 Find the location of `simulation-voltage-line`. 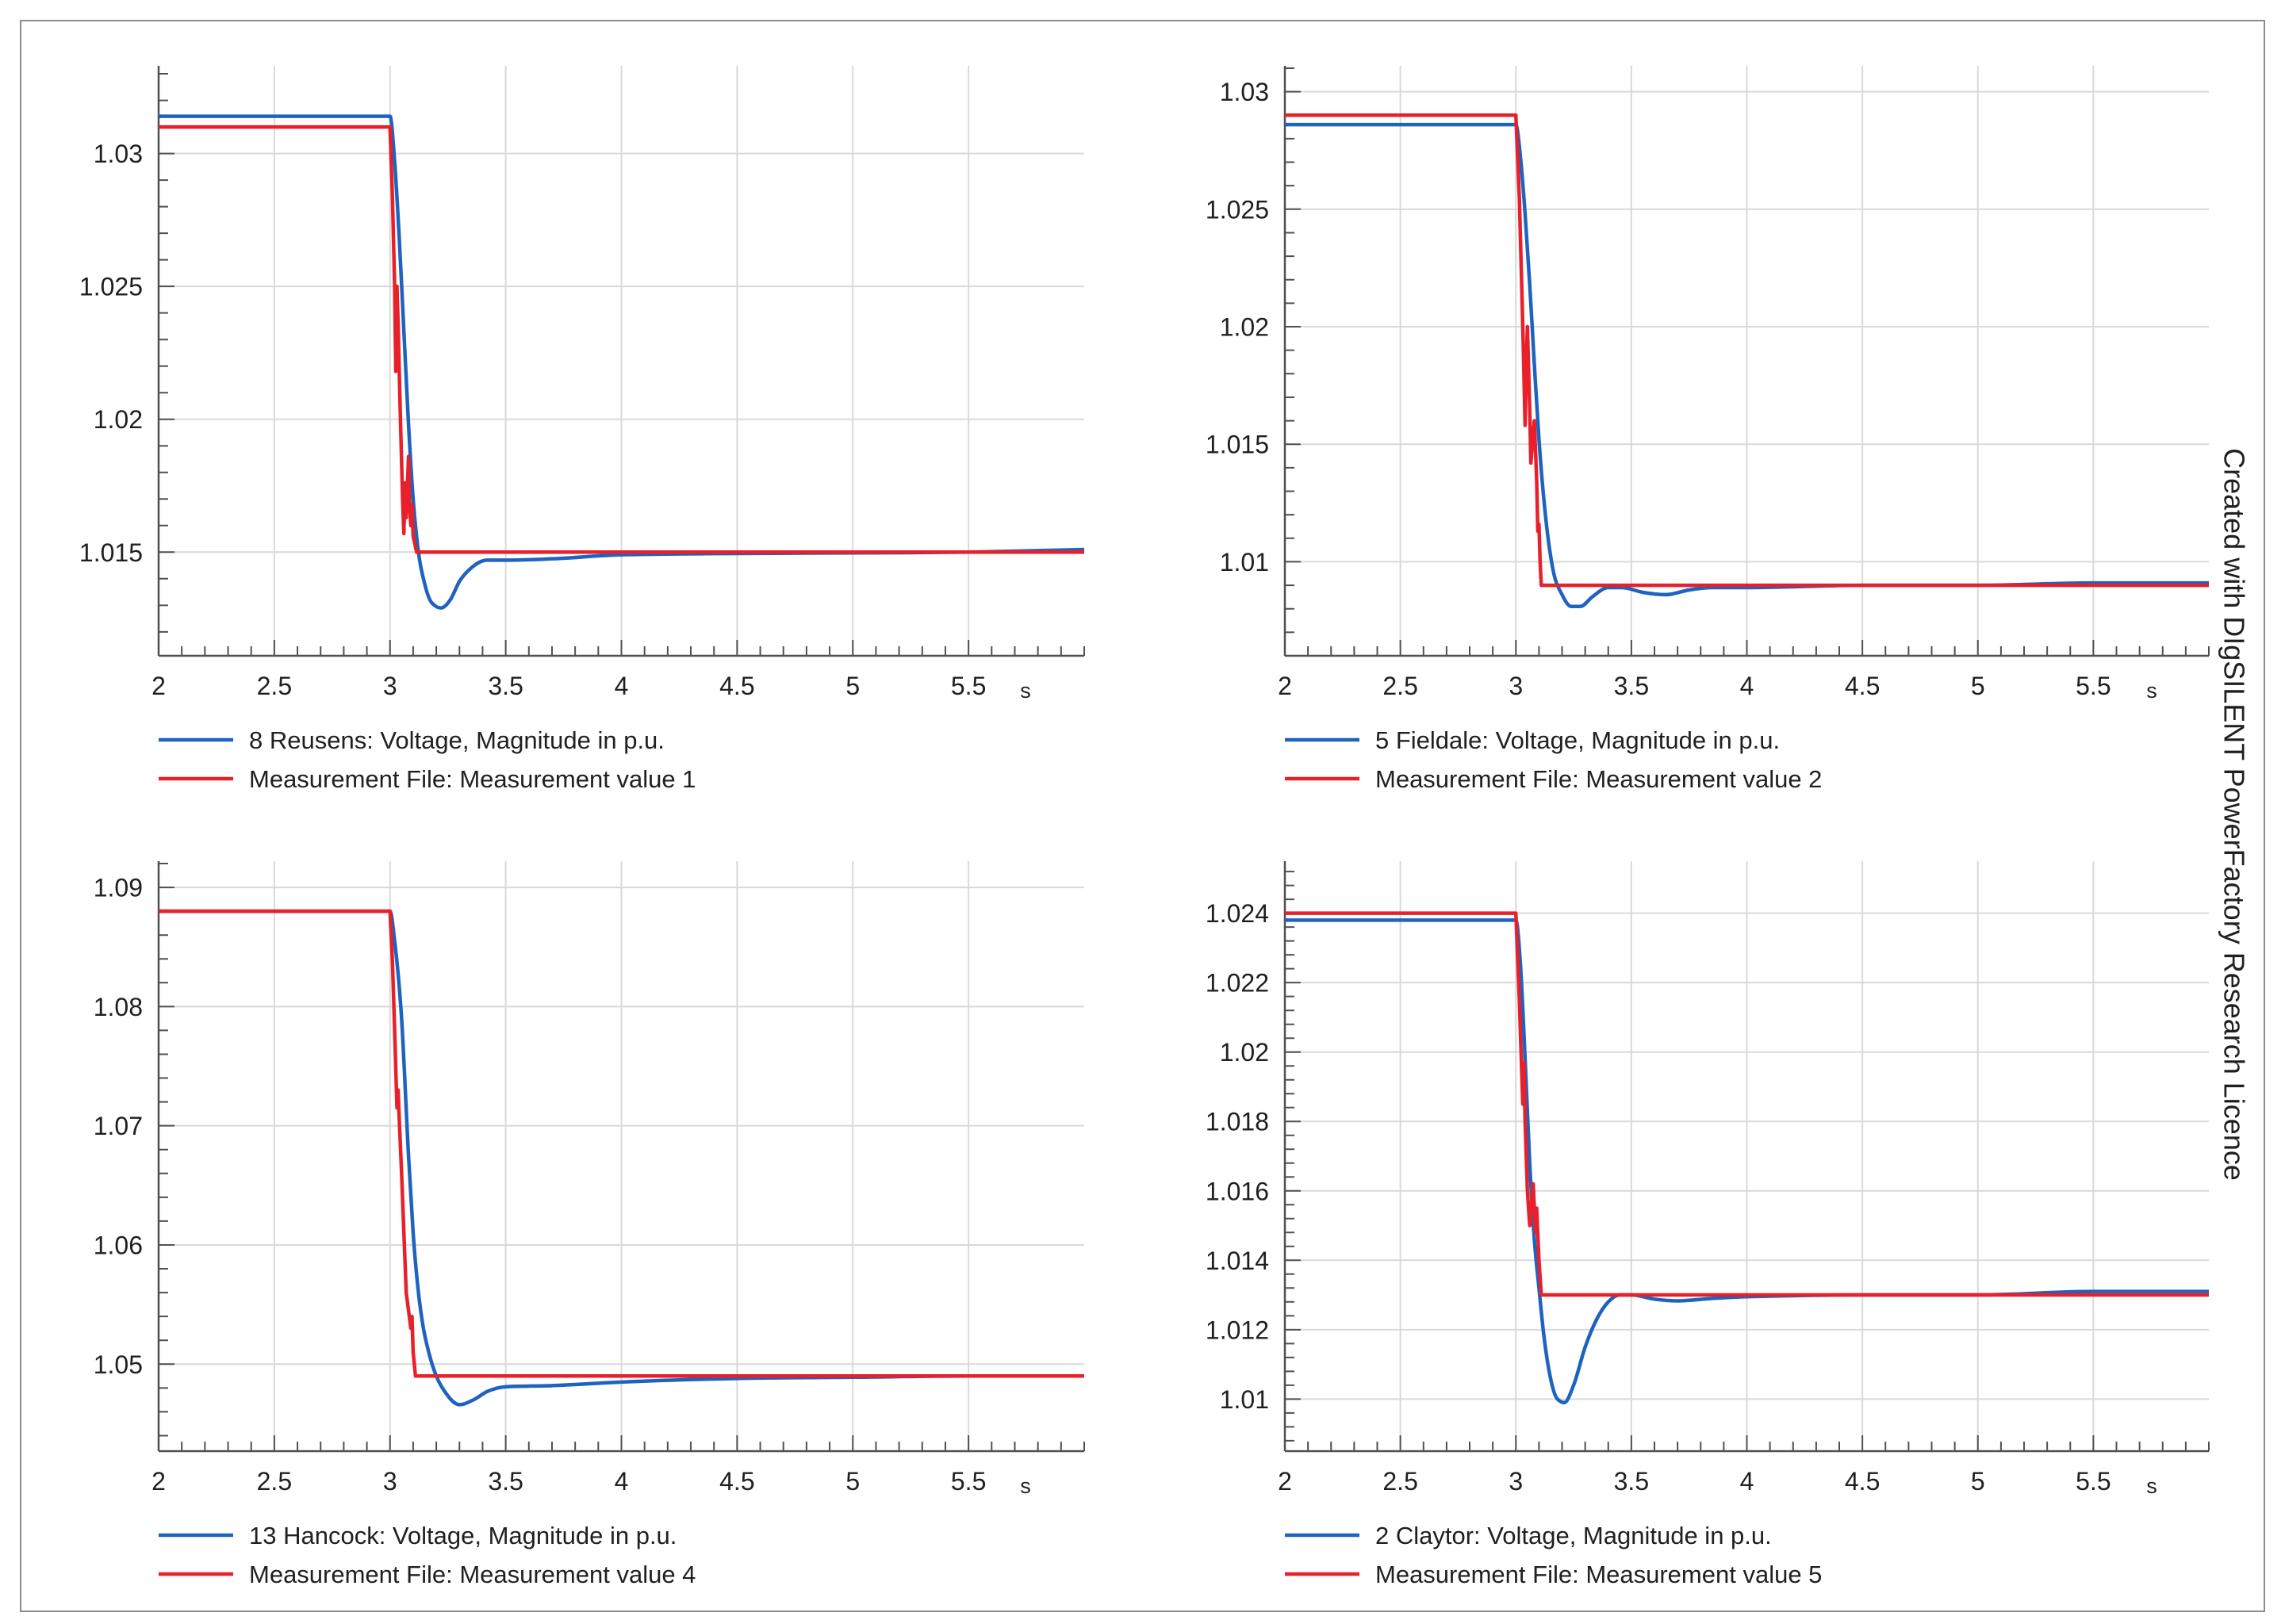

simulation-voltage-line is located at coordinates (621, 1158).